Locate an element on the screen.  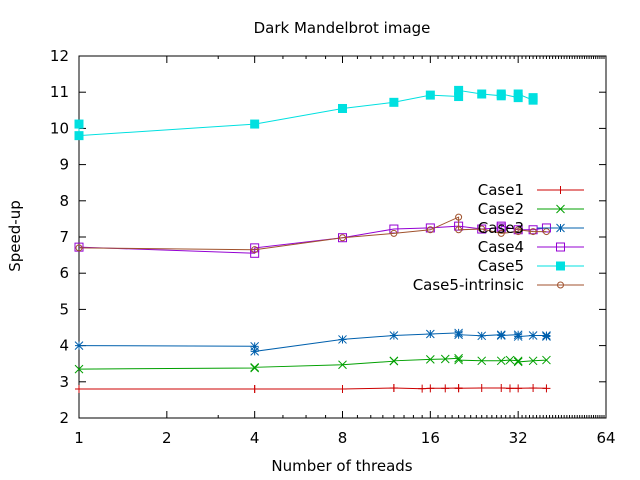
series-line-case2 is located at coordinates (312, 363).